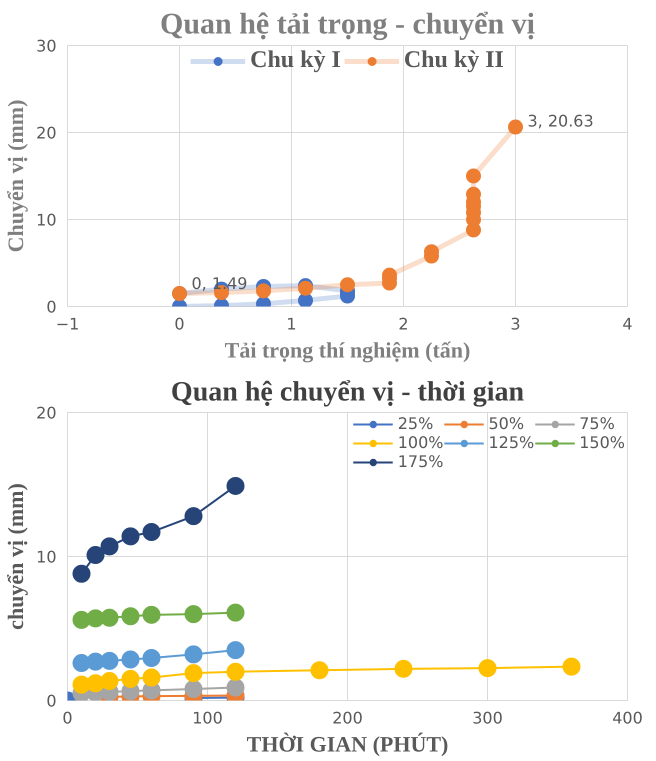  Describe the element at coordinates (416, 423) in the screenshot. I see `legend-label: 25%` at that location.